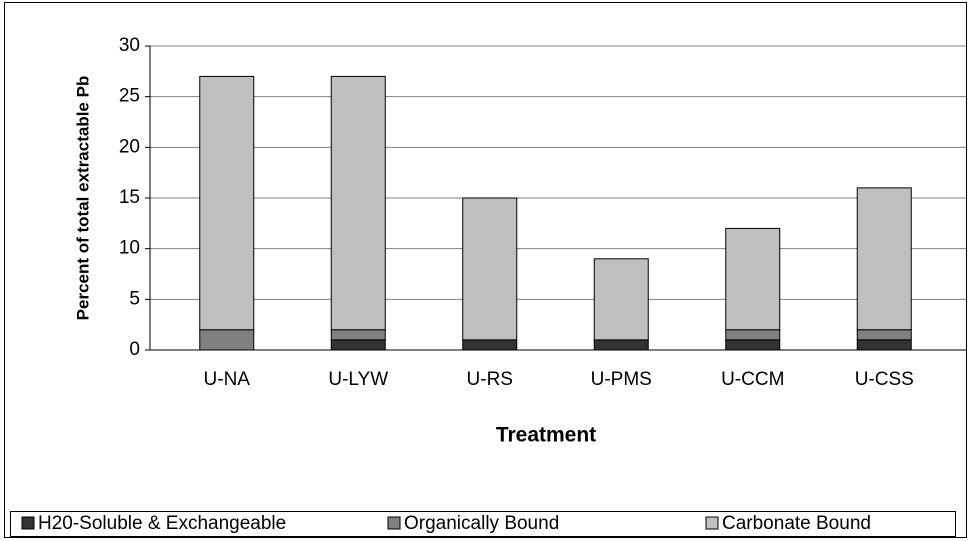 This screenshot has width=971, height=541. What do you see at coordinates (82, 198) in the screenshot?
I see `y-axis-title: Percent of total extractable Pb` at bounding box center [82, 198].